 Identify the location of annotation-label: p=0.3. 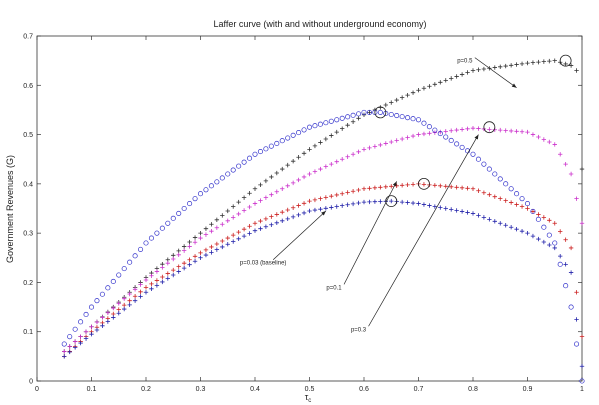
(359, 330).